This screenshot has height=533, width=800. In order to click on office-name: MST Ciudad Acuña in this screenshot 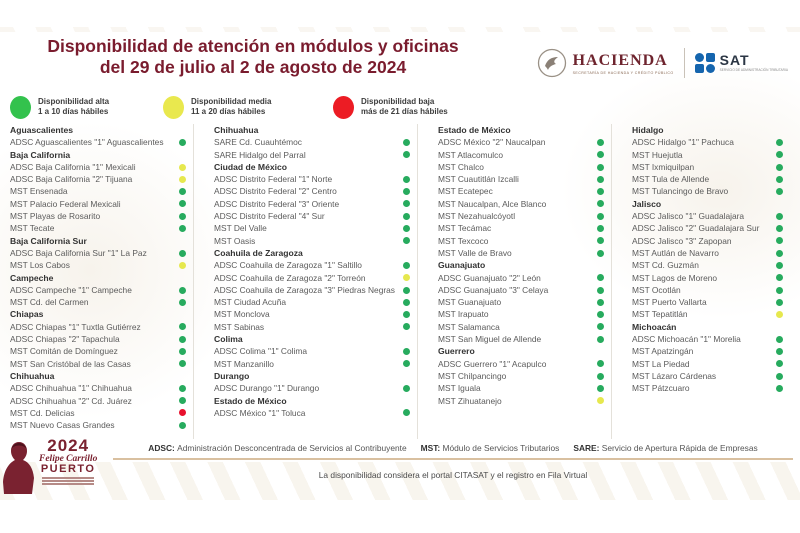, I will do `click(250, 302)`.